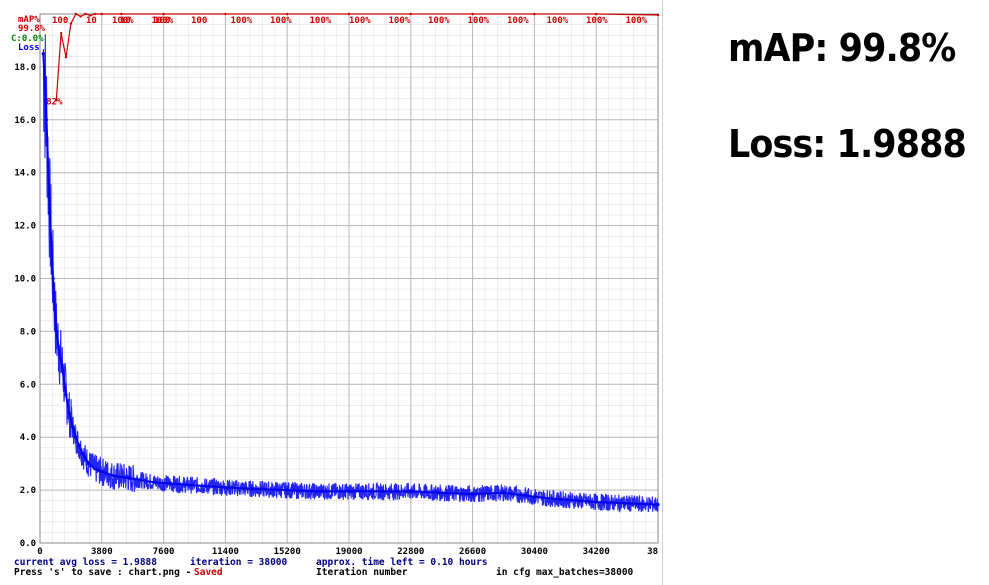 This screenshot has height=585, width=989. I want to click on y-tick-label: 8.0, so click(28, 332).